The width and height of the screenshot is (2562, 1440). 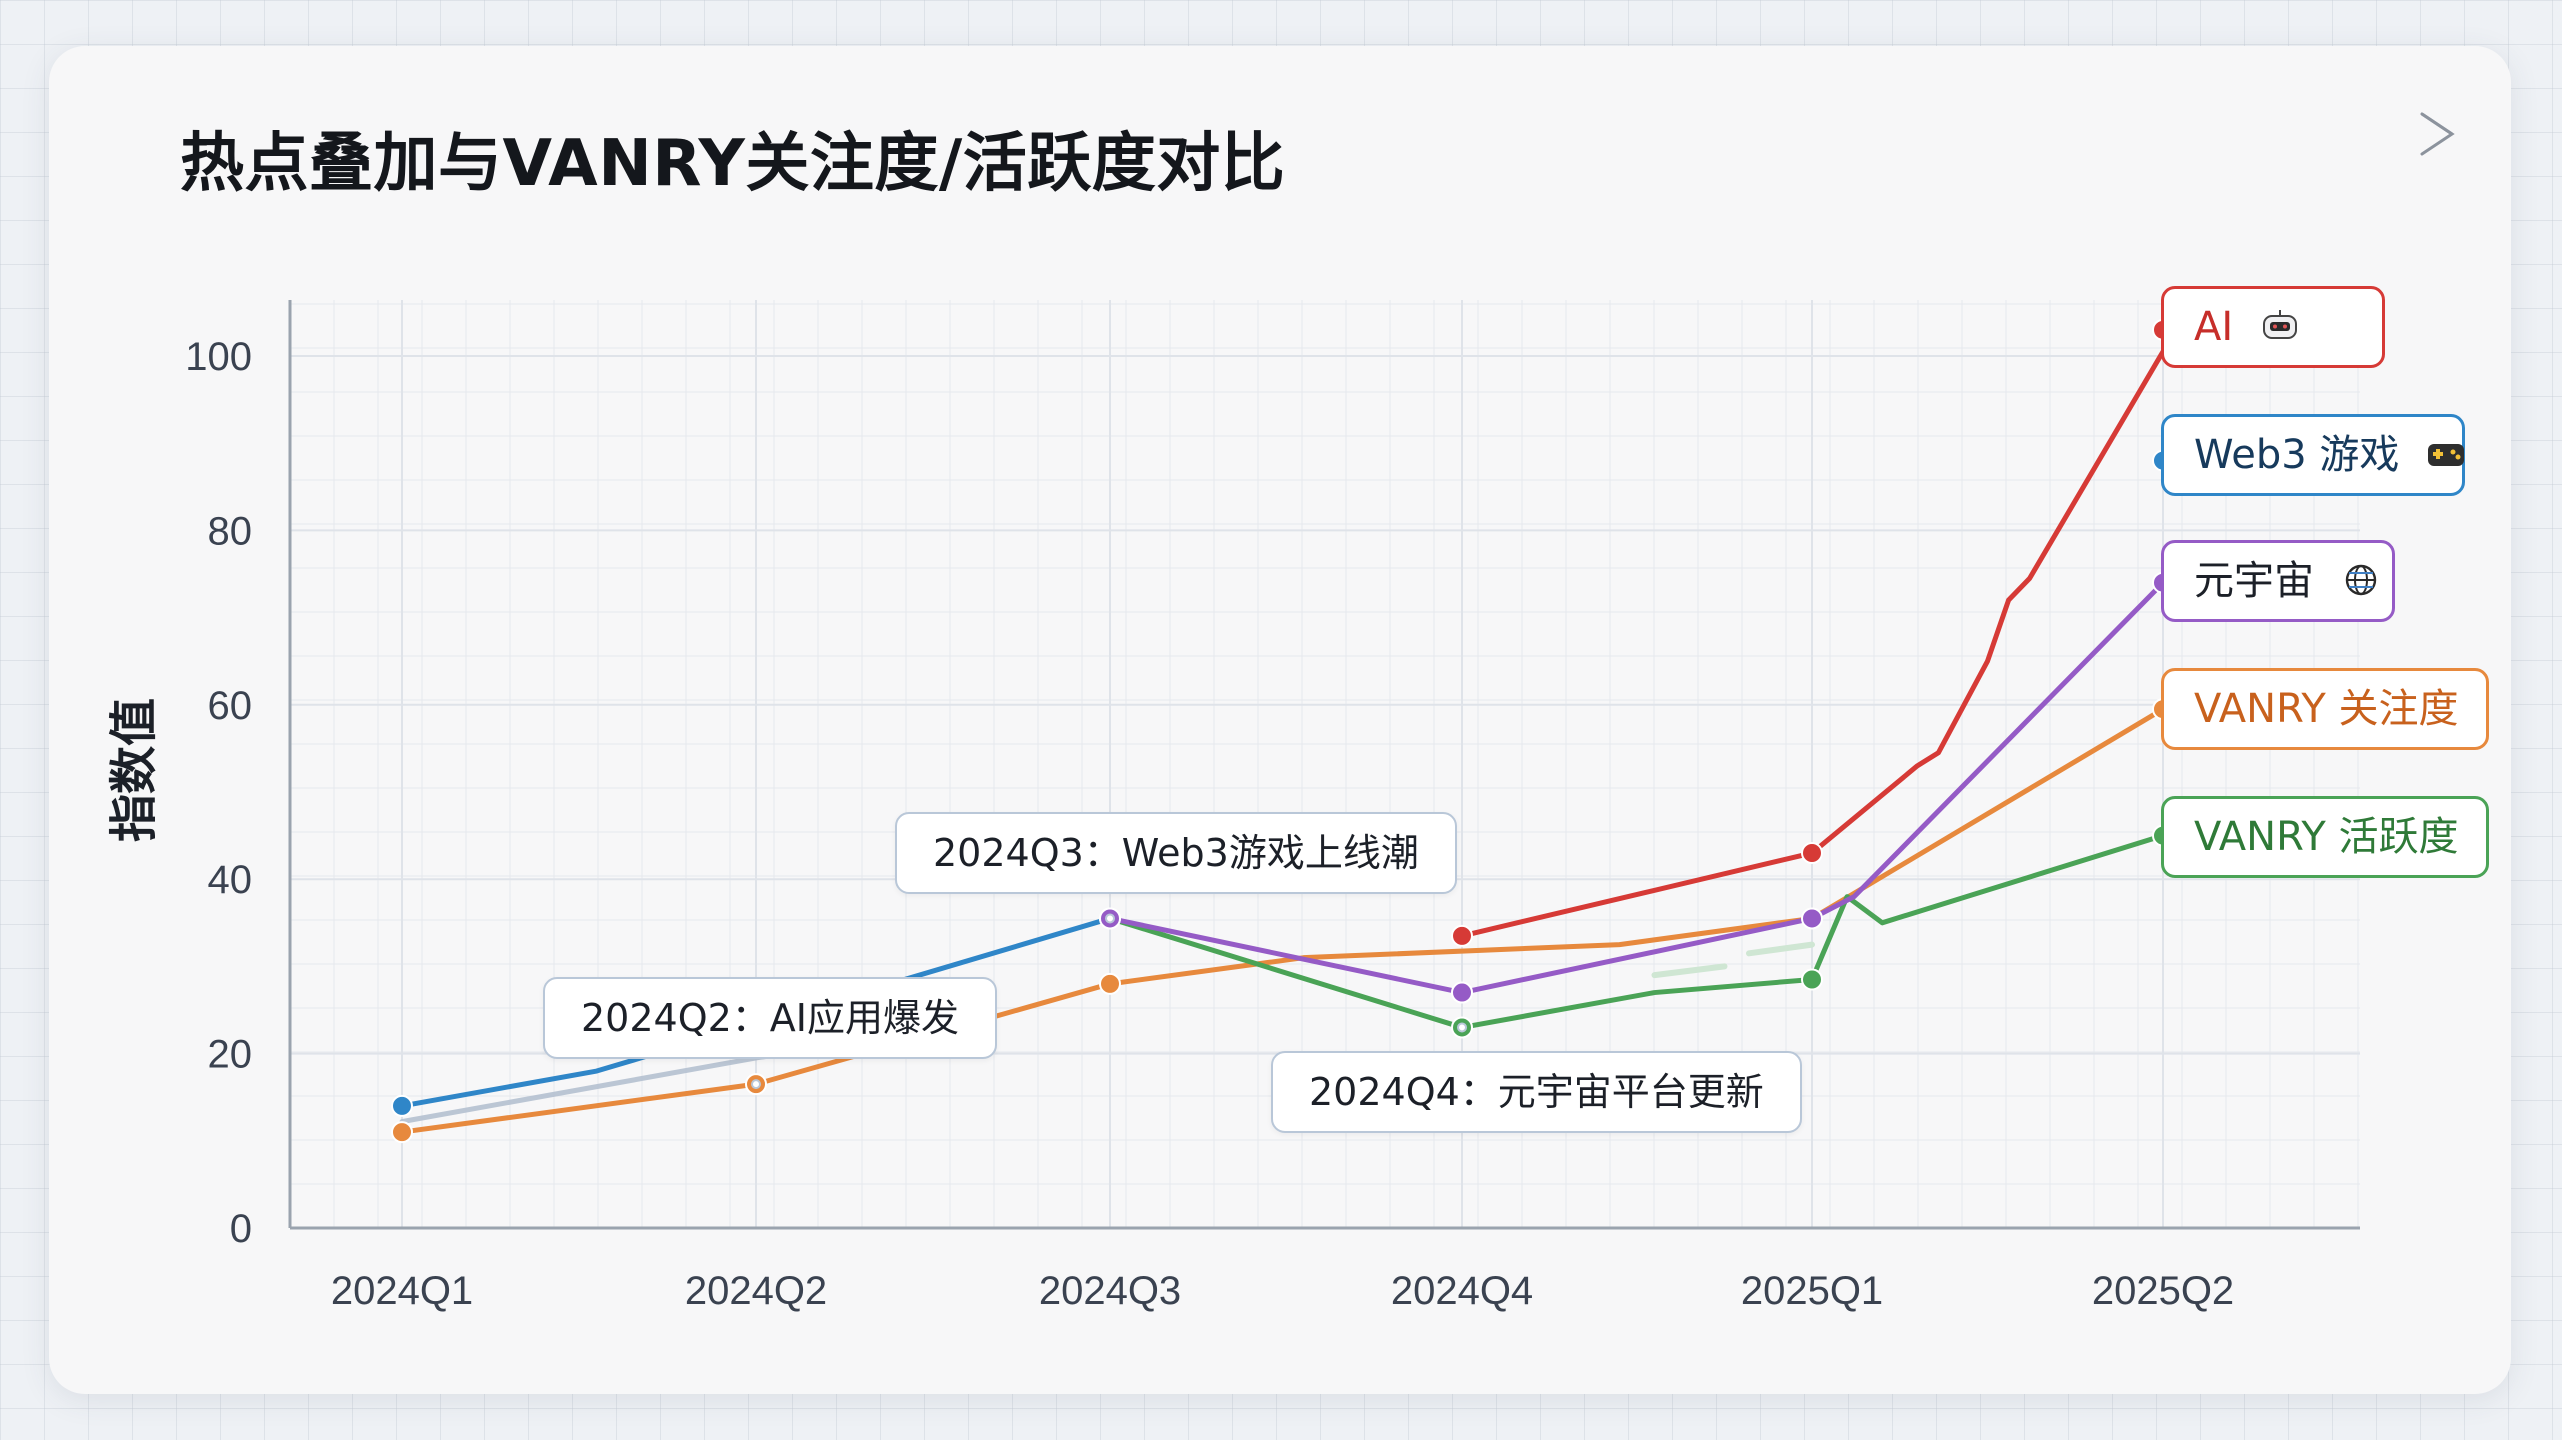 What do you see at coordinates (770, 1018) in the screenshot?
I see `annotation-2024q2: 2024Q2：AI应用爆发` at bounding box center [770, 1018].